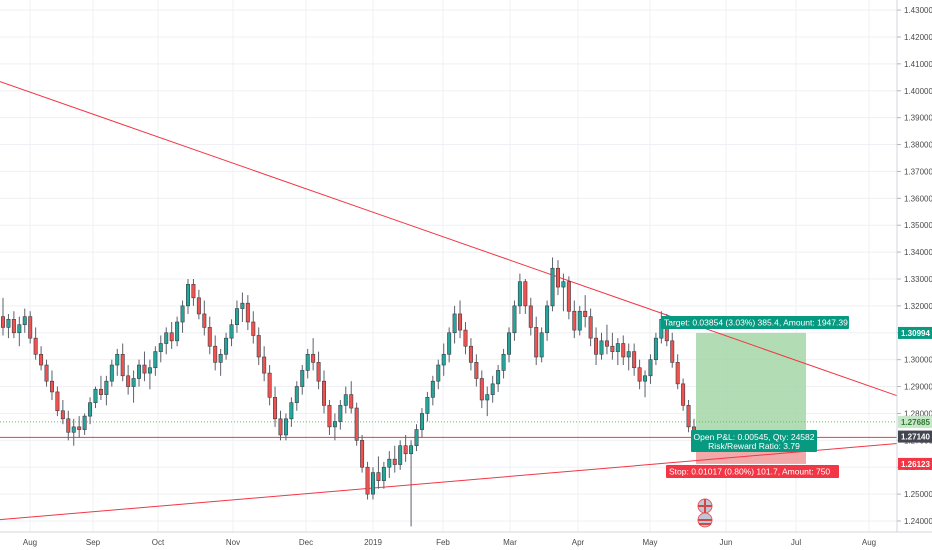  I want to click on price-tick-label: 1.34000, so click(918, 252).